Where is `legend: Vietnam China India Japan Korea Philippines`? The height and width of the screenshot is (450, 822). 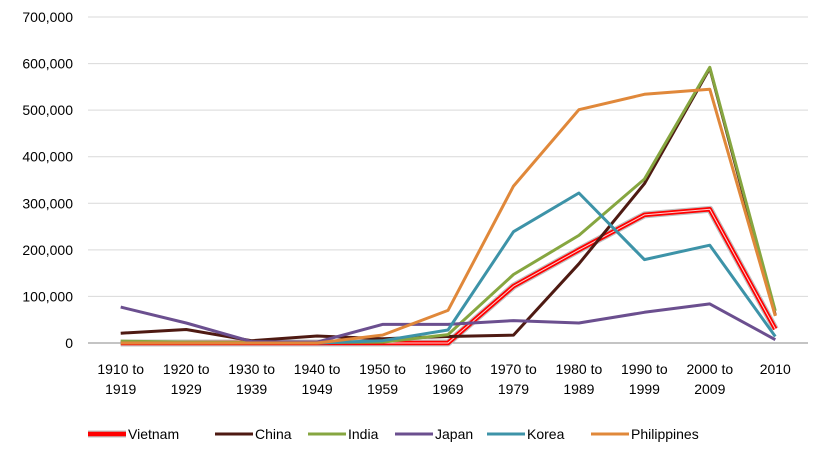 legend: Vietnam China India Japan Korea Philippines is located at coordinates (393, 434).